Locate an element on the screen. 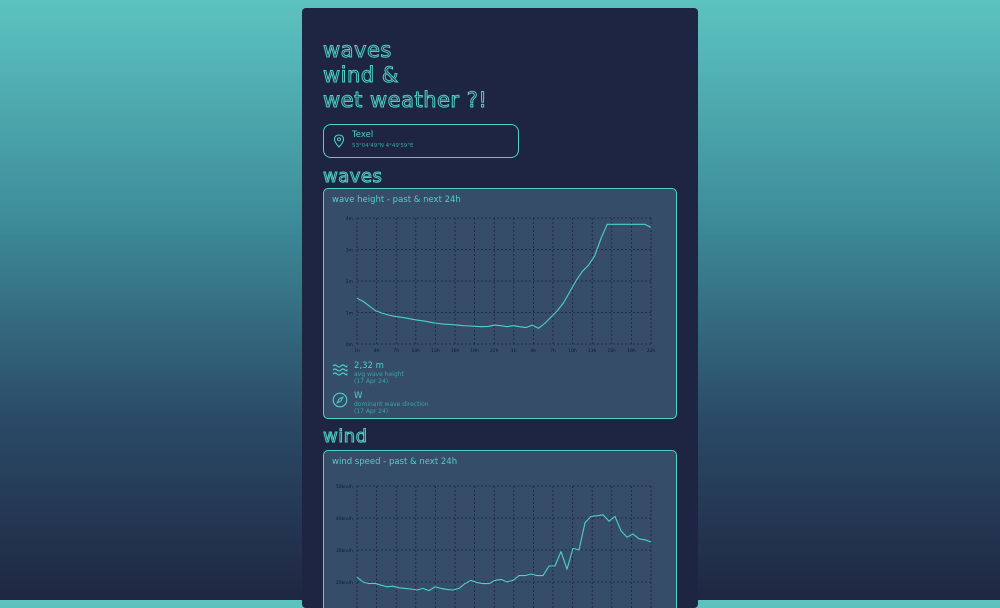 The image size is (1000, 608). title-line-2: wind & is located at coordinates (361, 75).